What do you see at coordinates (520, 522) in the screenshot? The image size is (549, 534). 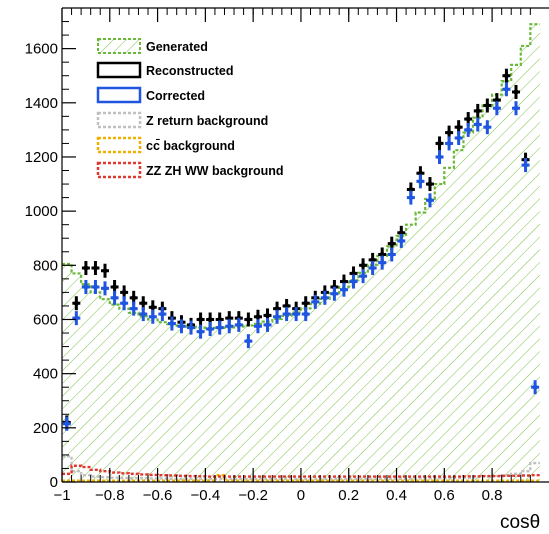 I see `x-axis-title: cosθ` at bounding box center [520, 522].